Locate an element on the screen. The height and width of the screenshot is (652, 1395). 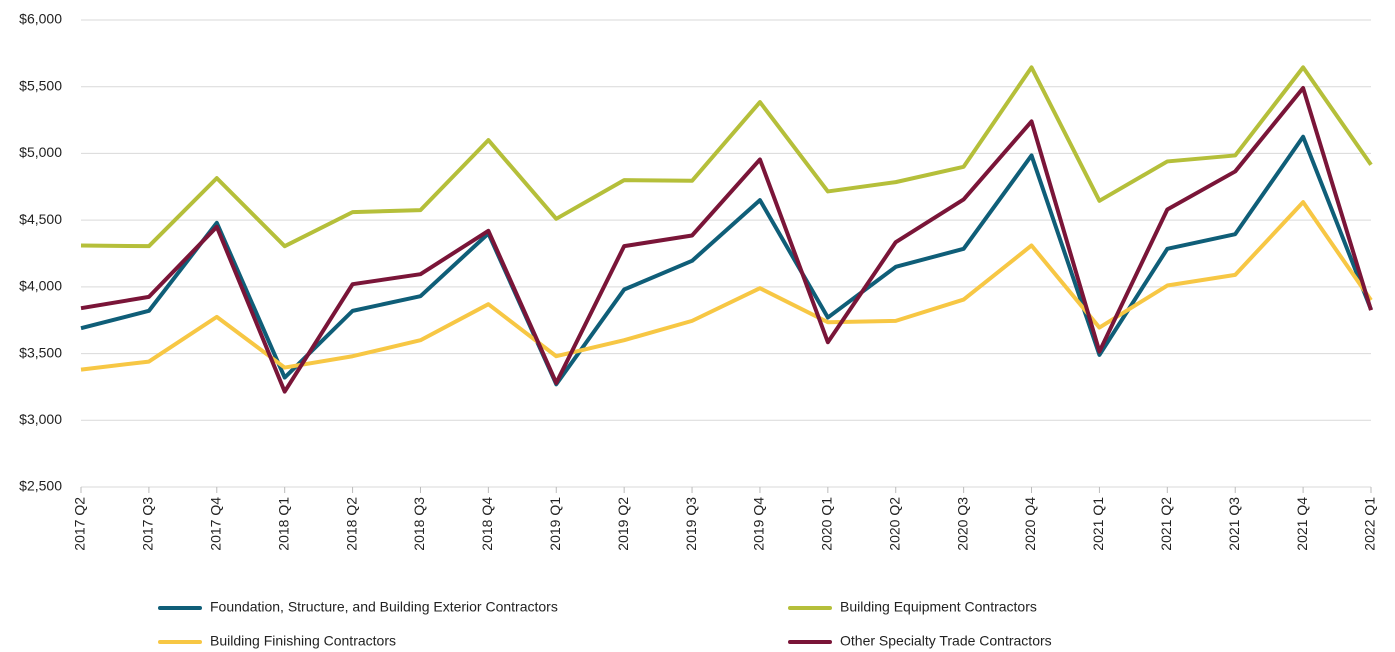
x-tick-label: 2018 Q4 is located at coordinates (487, 524).